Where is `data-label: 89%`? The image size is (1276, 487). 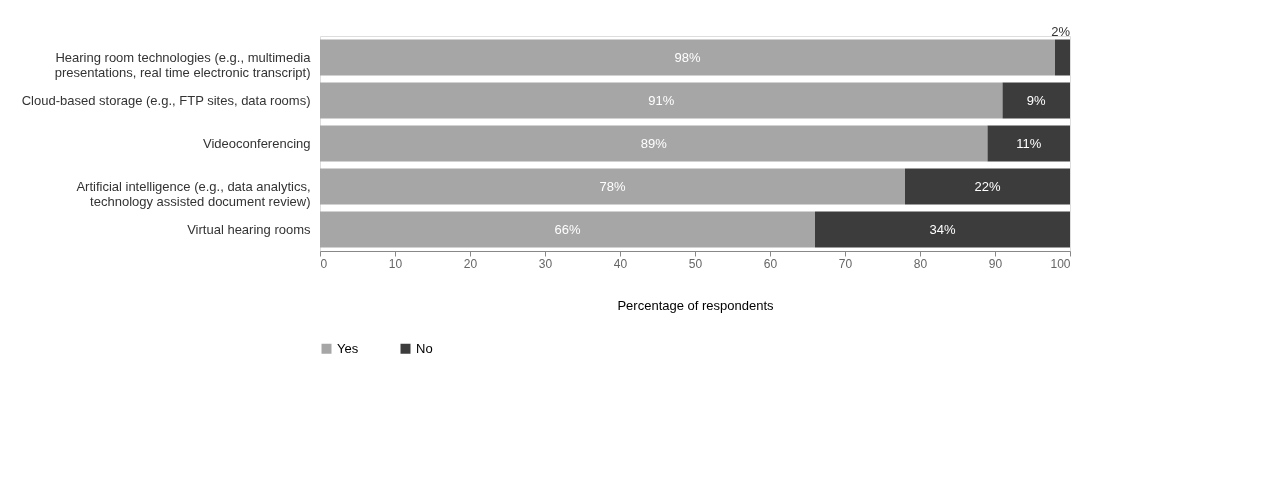 data-label: 89% is located at coordinates (654, 143).